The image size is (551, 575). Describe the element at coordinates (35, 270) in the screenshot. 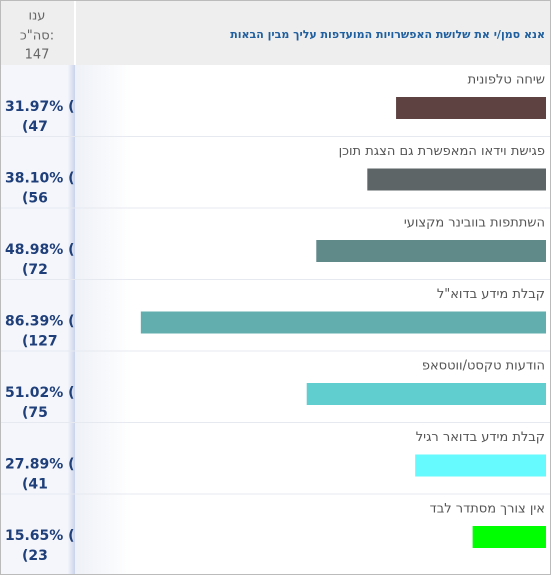

I see `count-label: (72` at that location.